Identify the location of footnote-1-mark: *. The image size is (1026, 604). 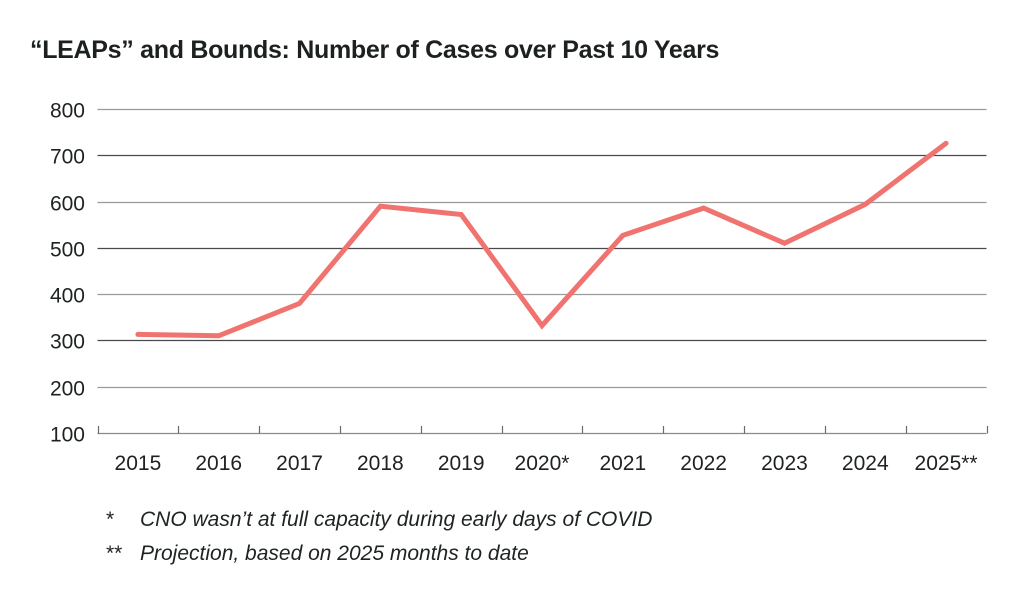
(110, 519).